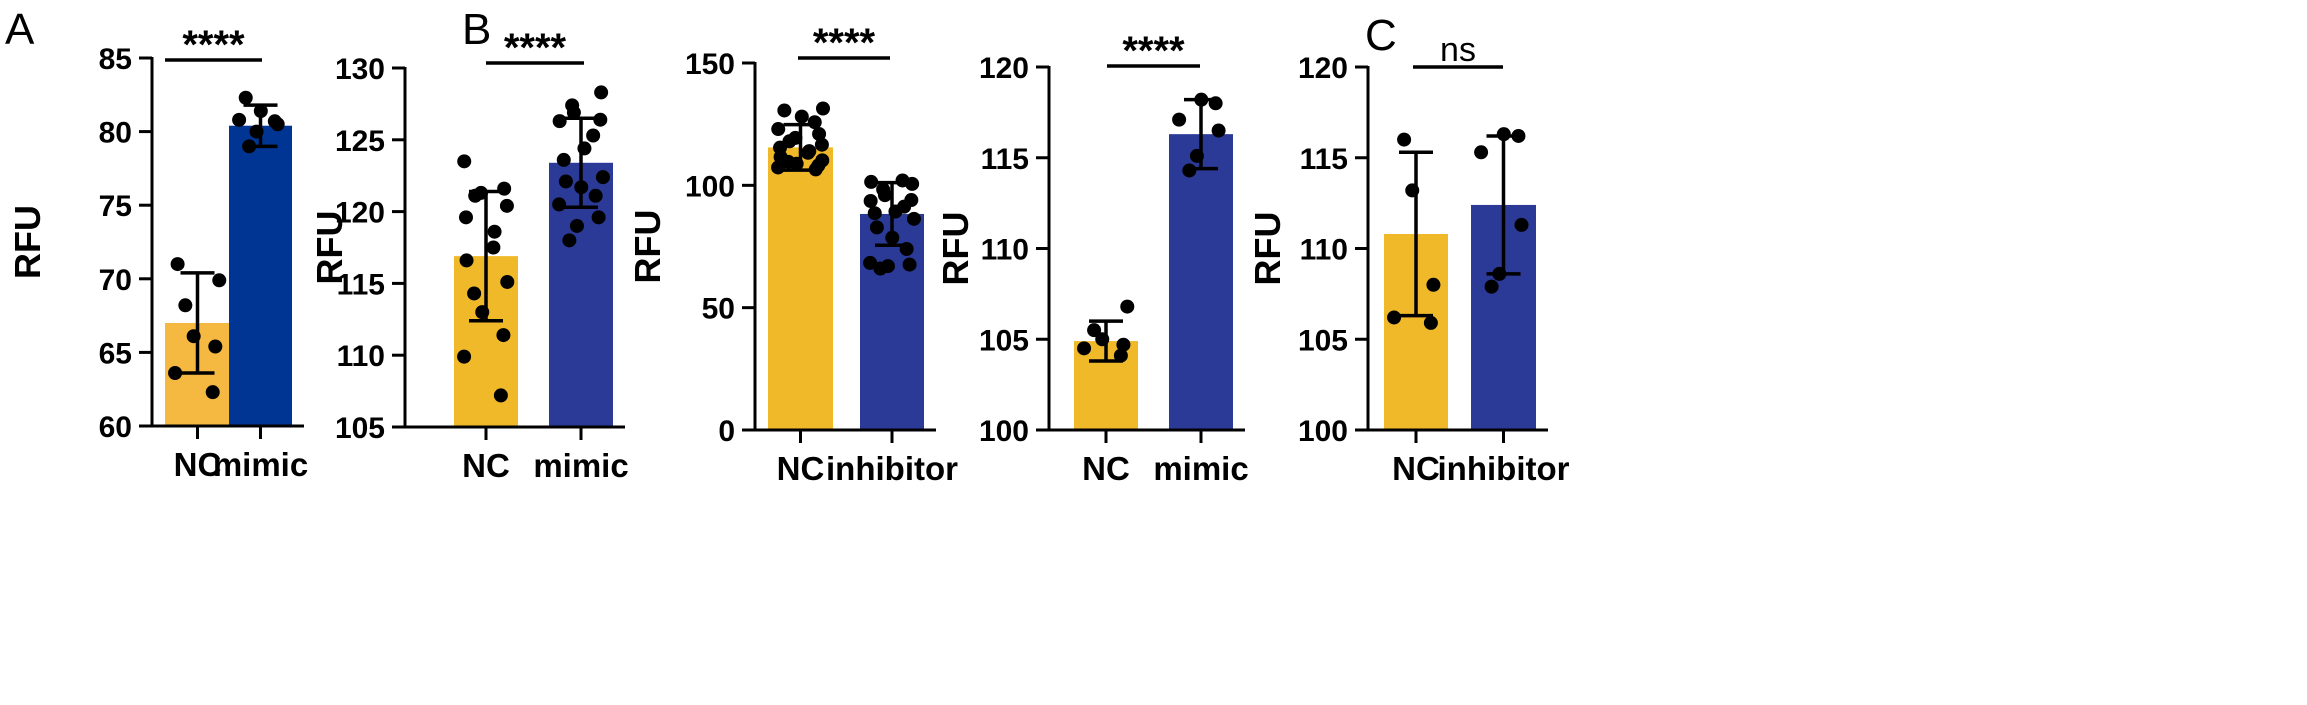 Image resolution: width=2307 pixels, height=705 pixels. What do you see at coordinates (1458, 50) in the screenshot?
I see `significance-label: ns` at bounding box center [1458, 50].